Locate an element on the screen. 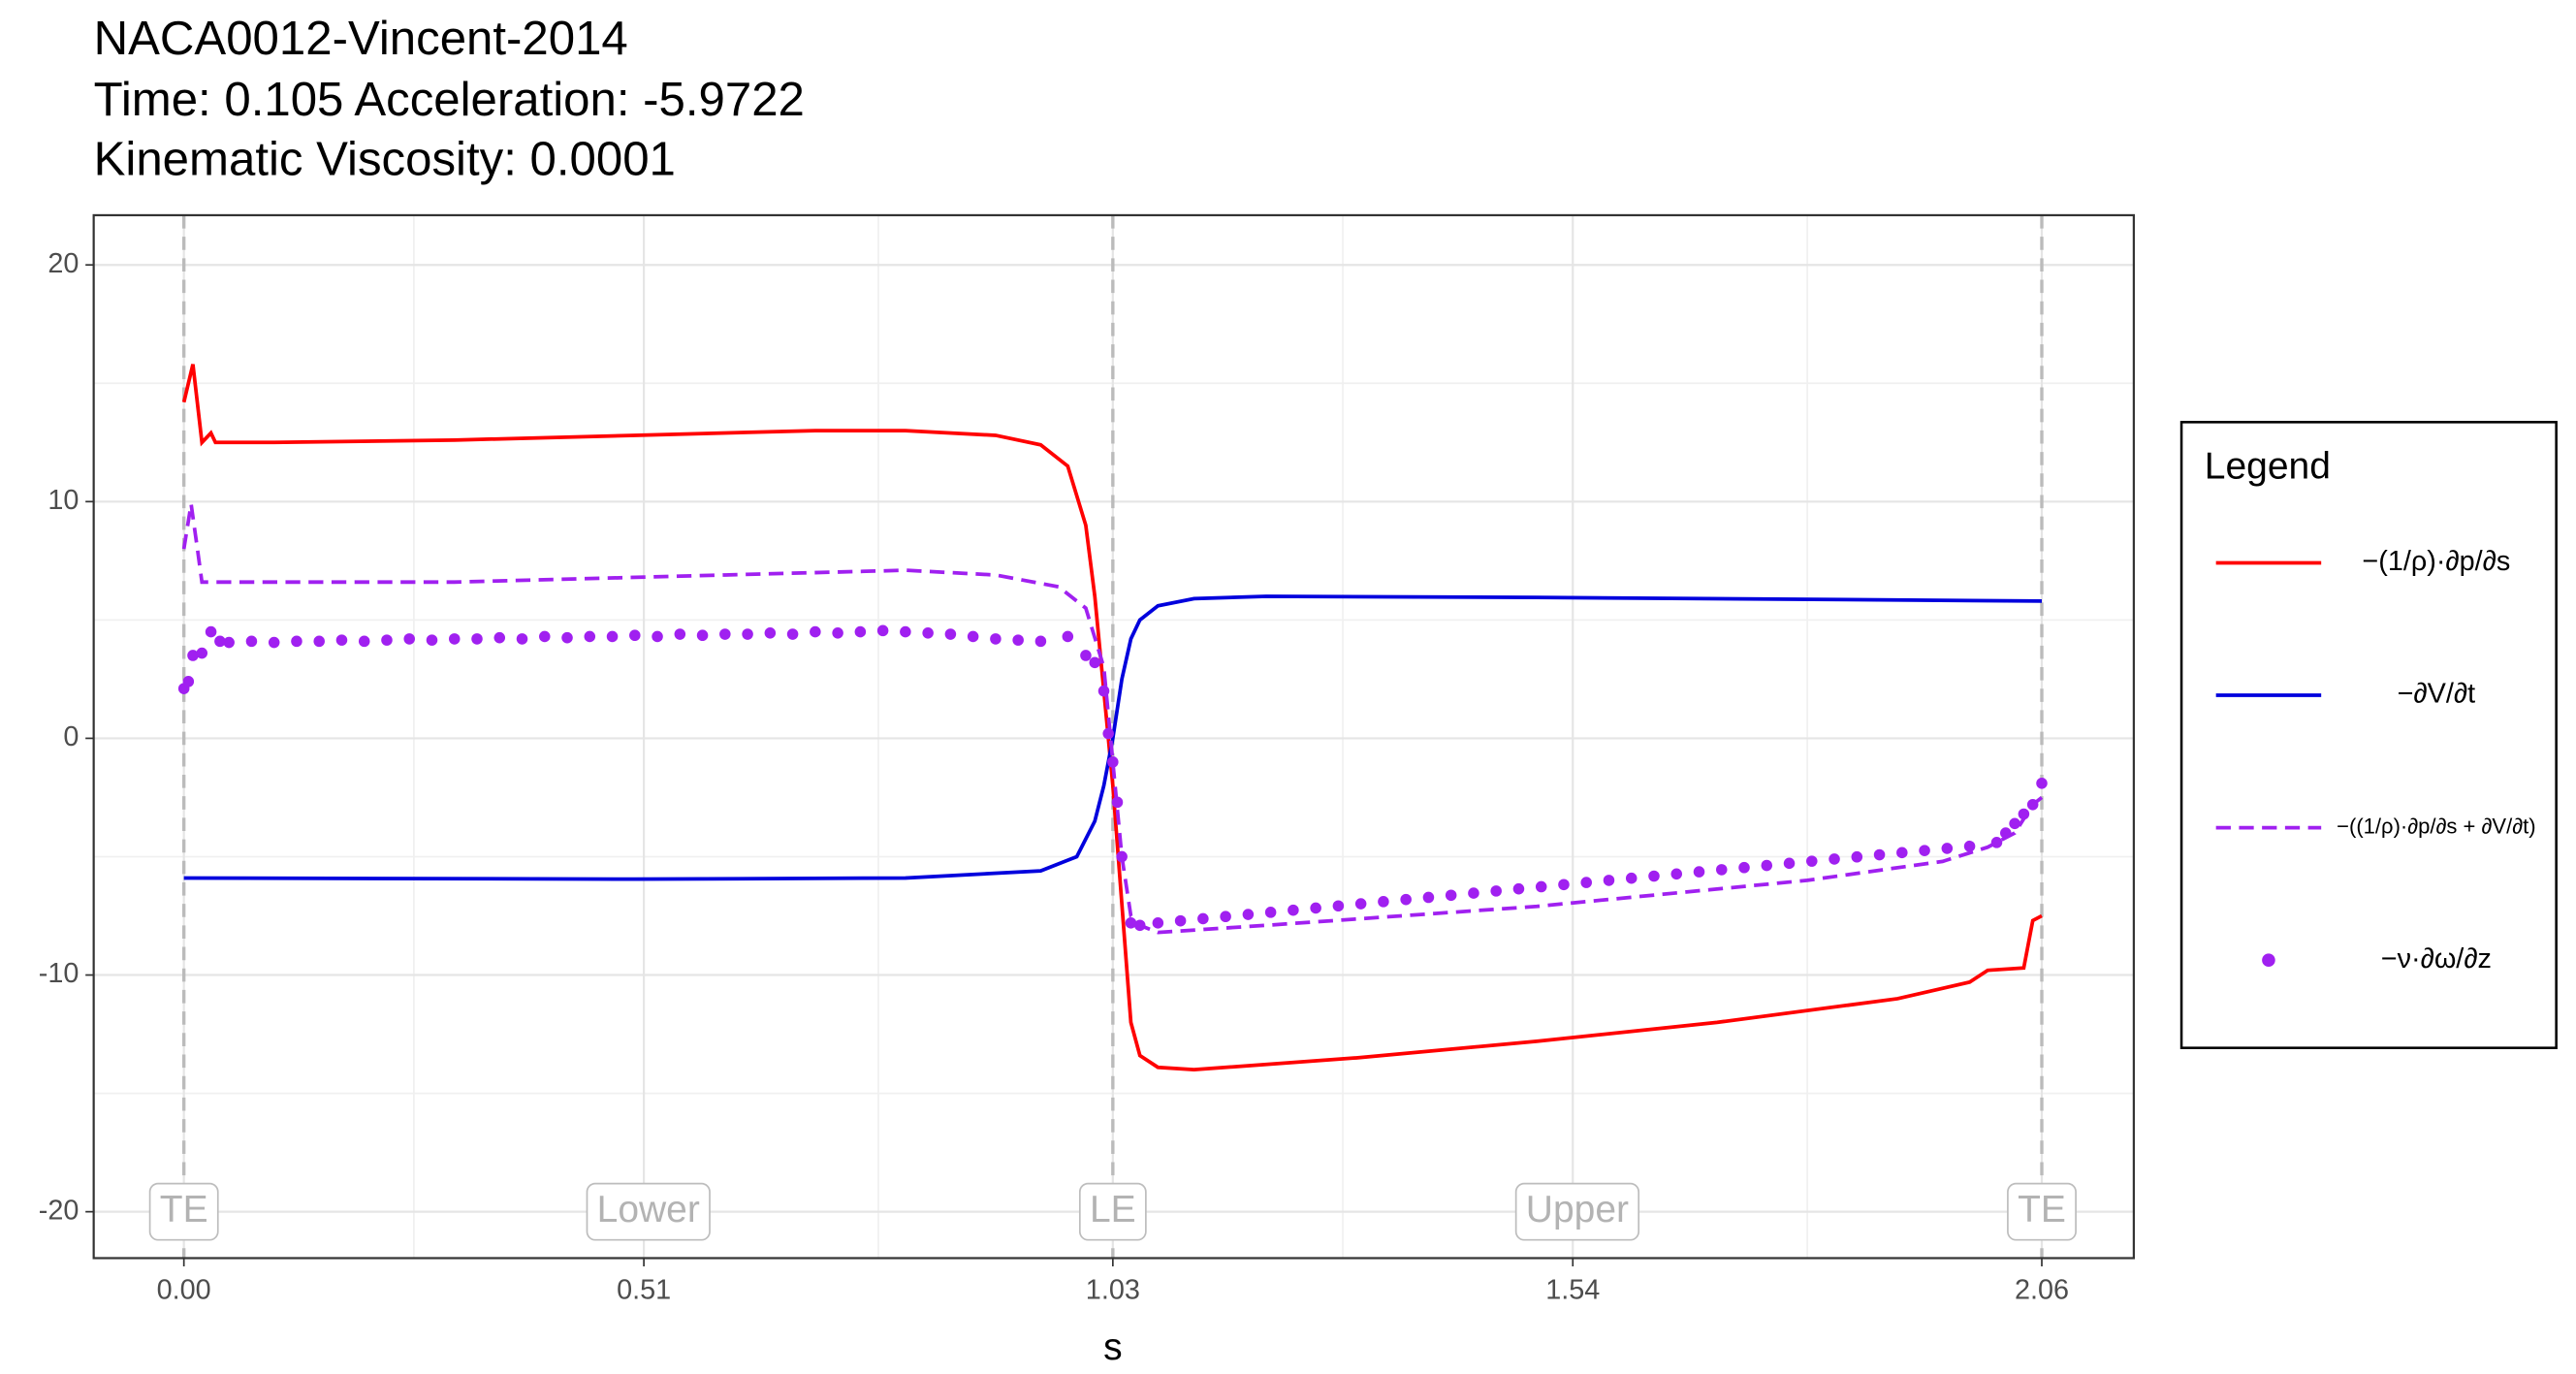  annotation-label: LE is located at coordinates (1113, 1210).